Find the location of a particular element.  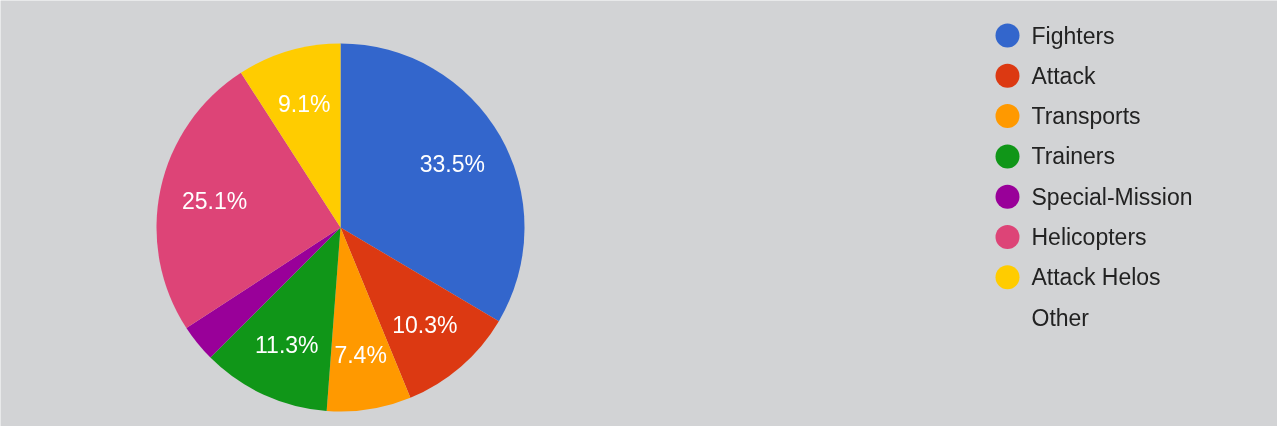

data-label: 33.5% is located at coordinates (452, 163).